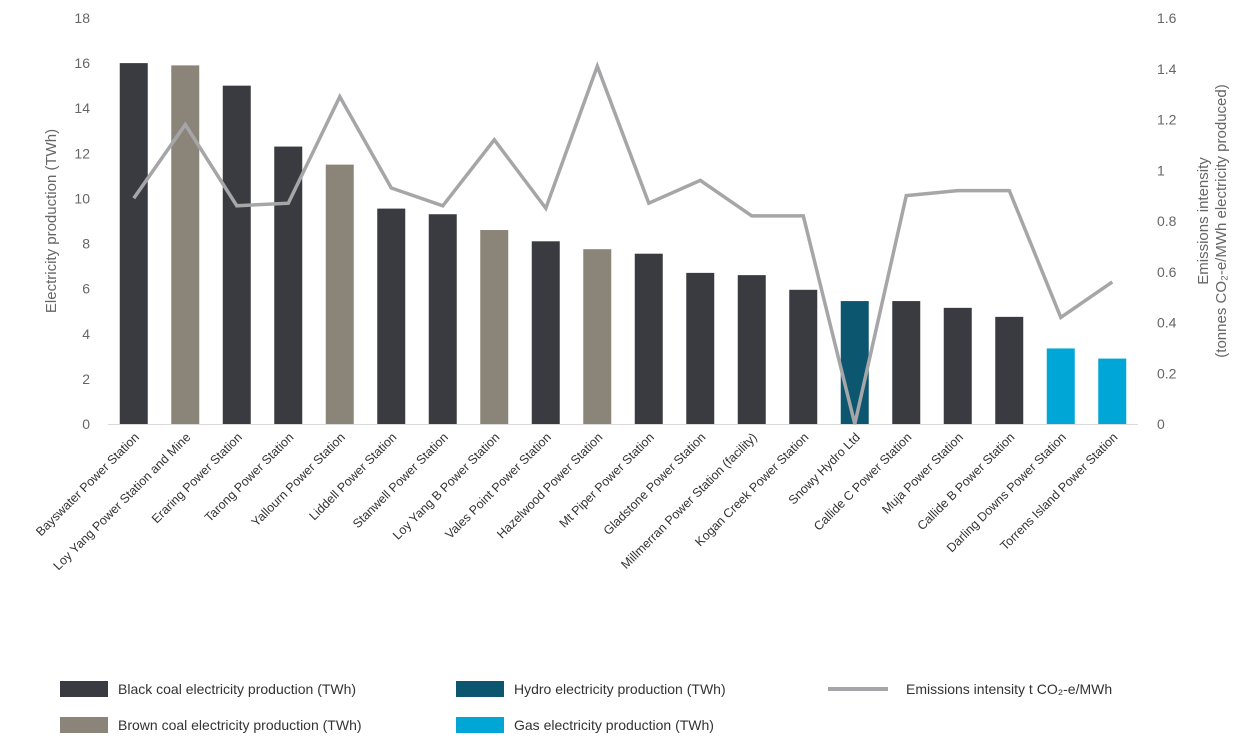  What do you see at coordinates (51, 221) in the screenshot?
I see `left-axis-title: Electricity production (TWh)` at bounding box center [51, 221].